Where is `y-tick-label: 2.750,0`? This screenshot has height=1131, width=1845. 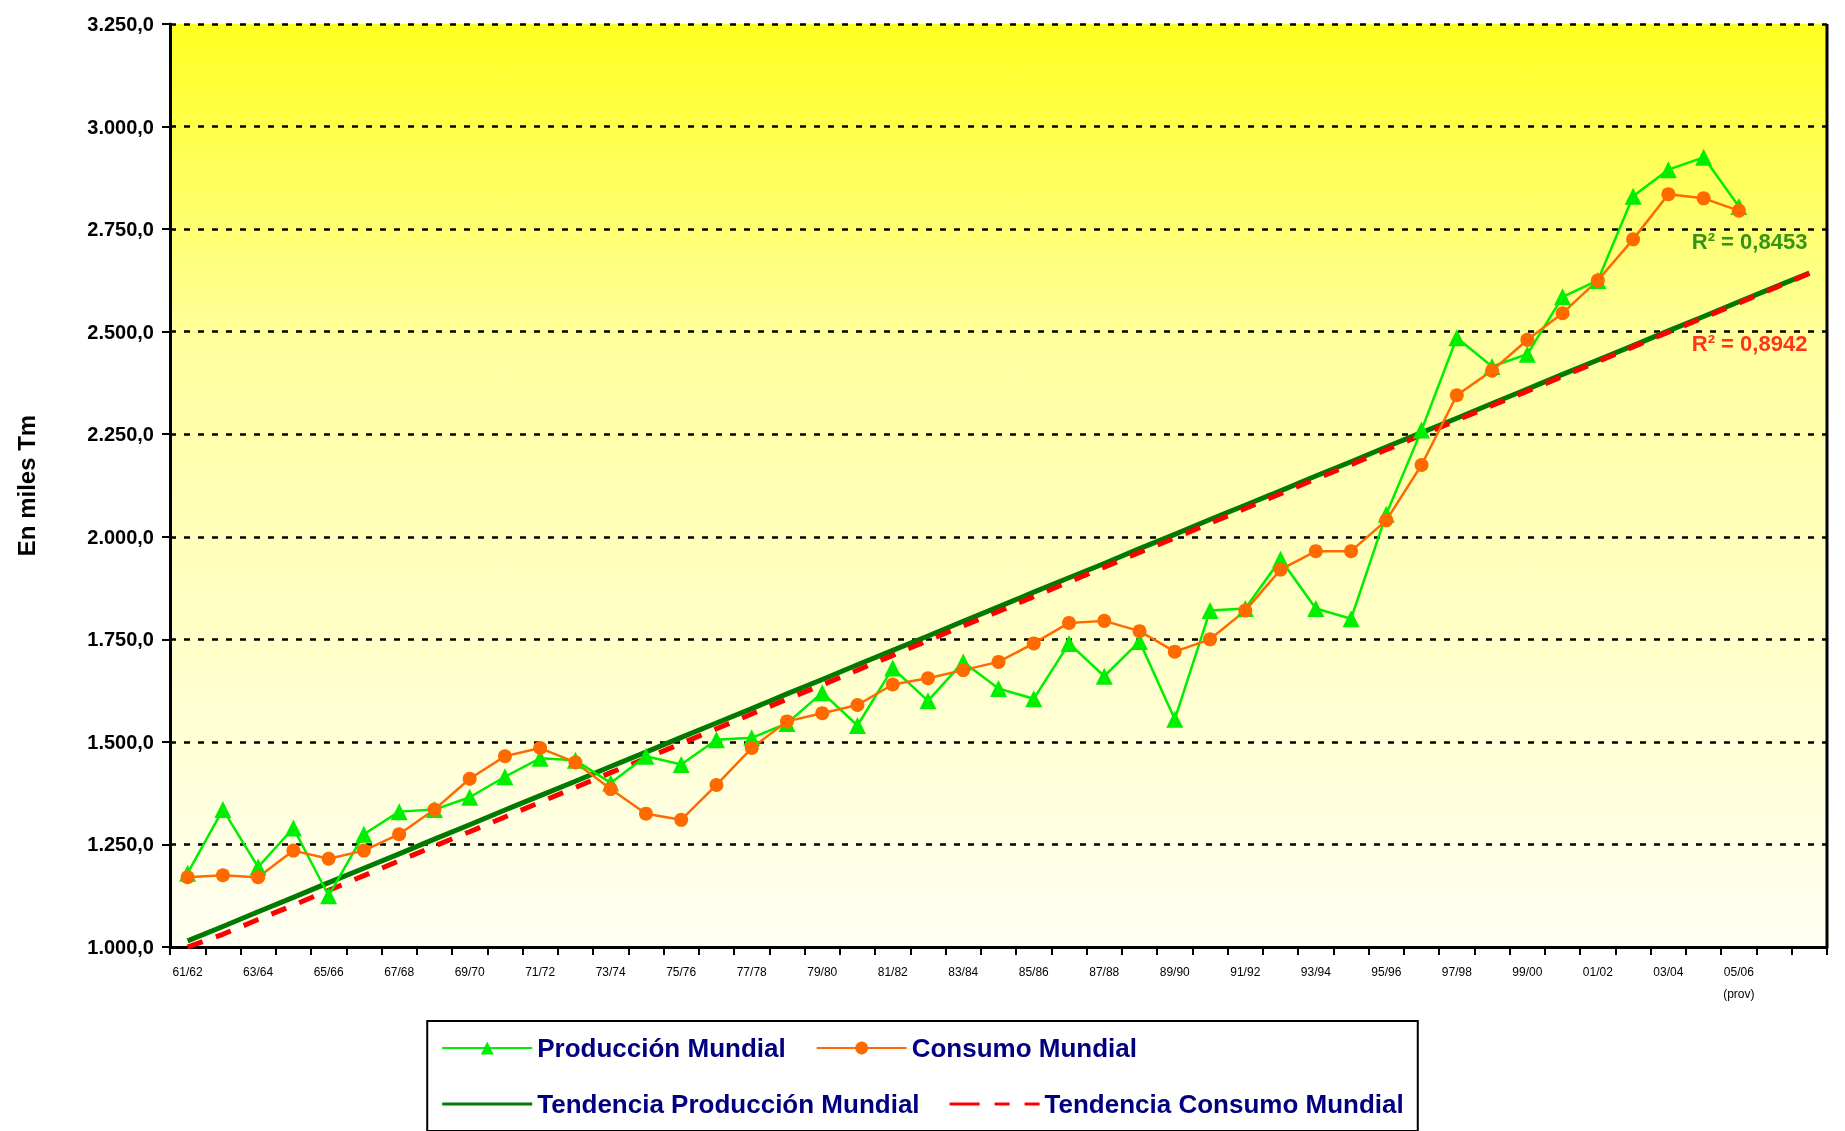
y-tick-label: 2.750,0 is located at coordinates (120, 229).